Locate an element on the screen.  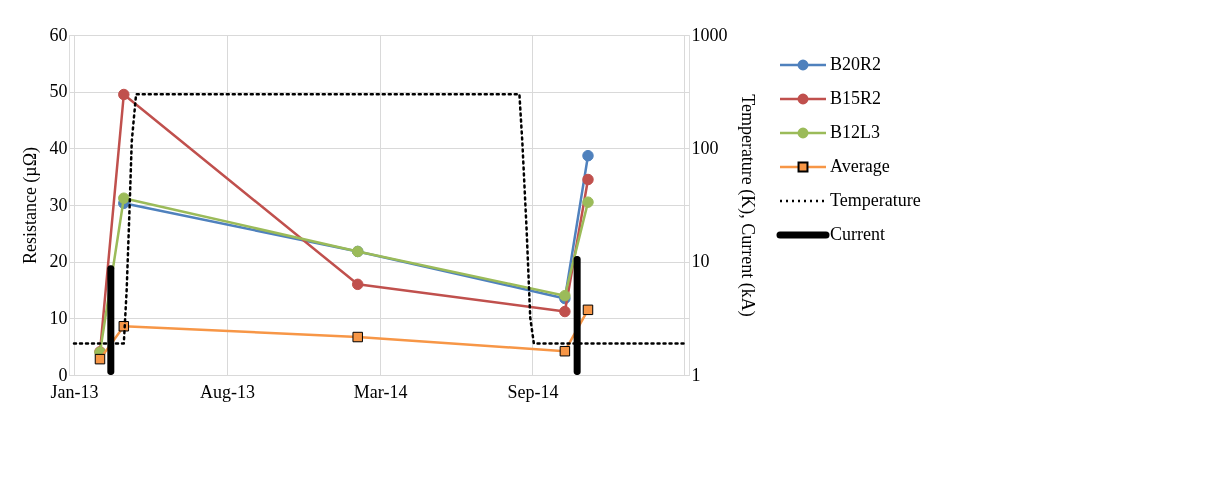
y-tick-label: 60 is located at coordinates (58, 34).